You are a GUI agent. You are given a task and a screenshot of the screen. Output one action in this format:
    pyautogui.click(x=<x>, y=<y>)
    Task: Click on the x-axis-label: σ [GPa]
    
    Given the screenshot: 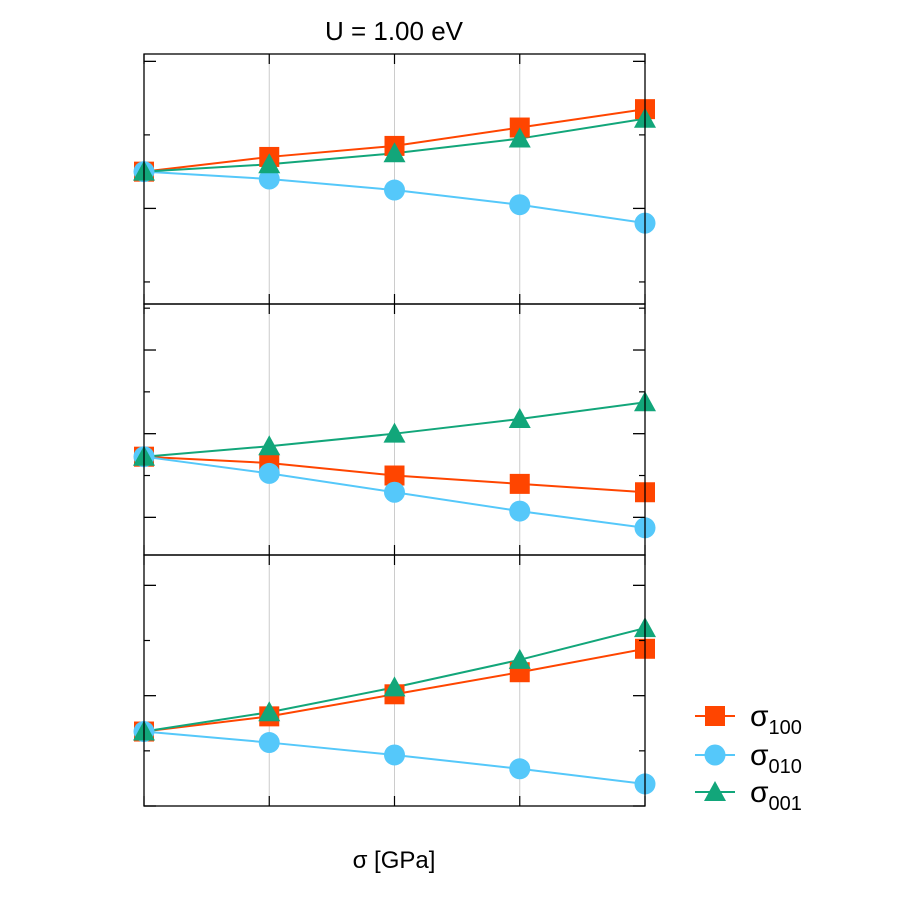 What is the action you would take?
    pyautogui.click(x=394, y=860)
    